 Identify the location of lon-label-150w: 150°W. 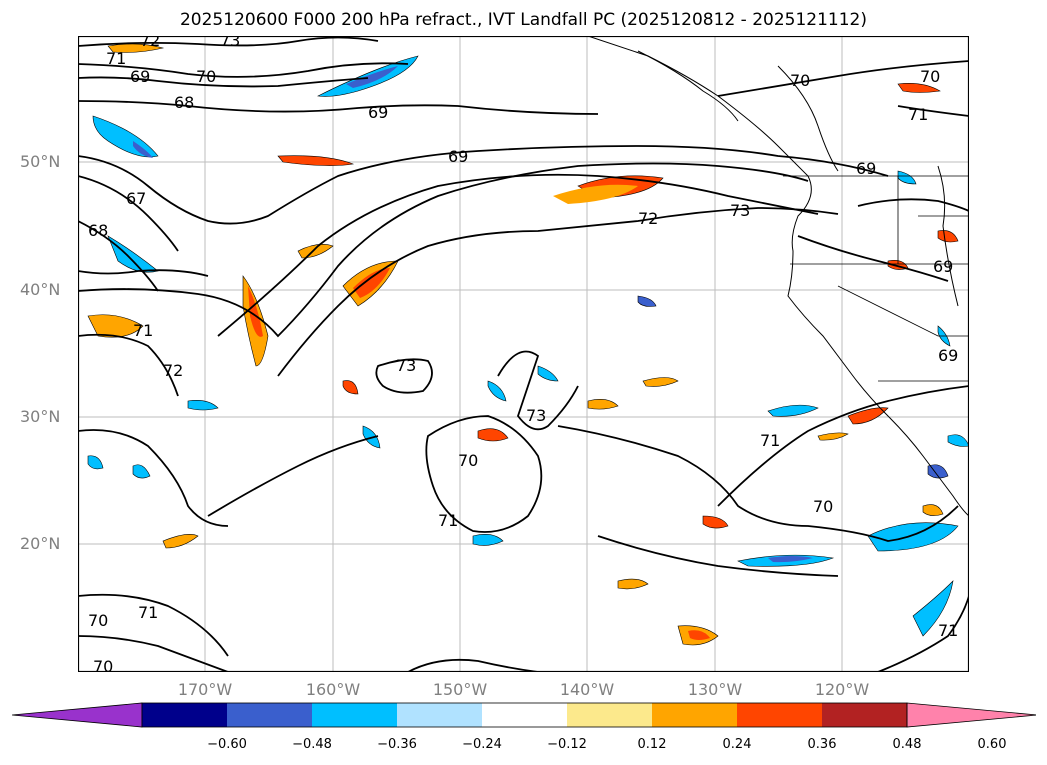
(460, 689).